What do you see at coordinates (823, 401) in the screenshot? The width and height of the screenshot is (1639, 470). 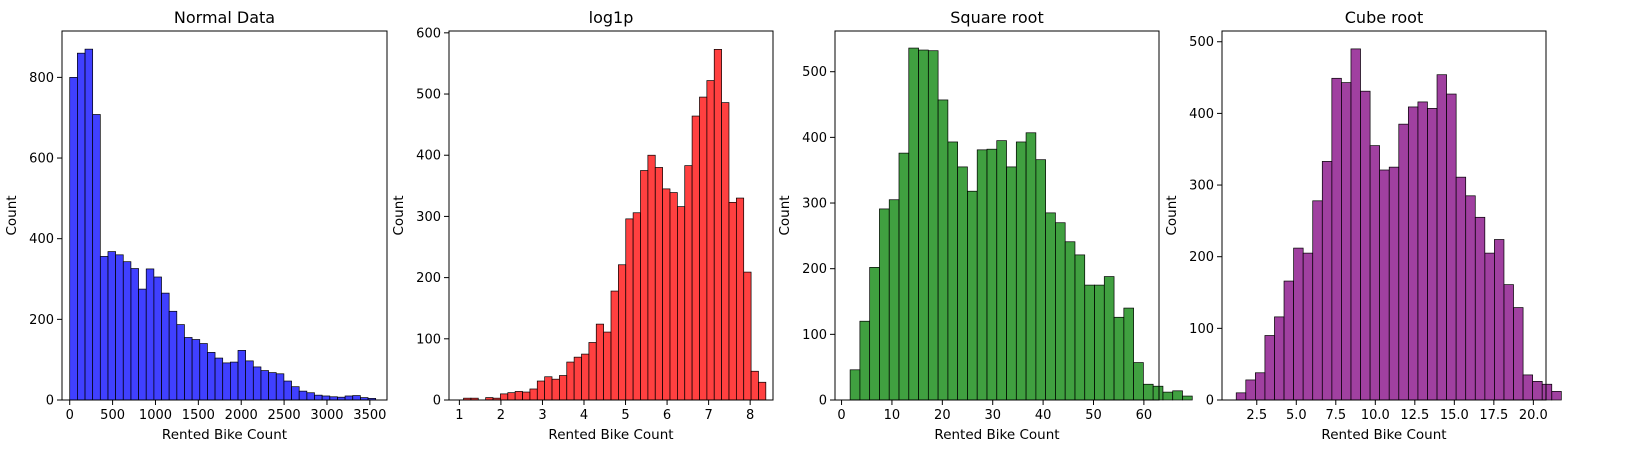 I see `y-tick-label: 0` at bounding box center [823, 401].